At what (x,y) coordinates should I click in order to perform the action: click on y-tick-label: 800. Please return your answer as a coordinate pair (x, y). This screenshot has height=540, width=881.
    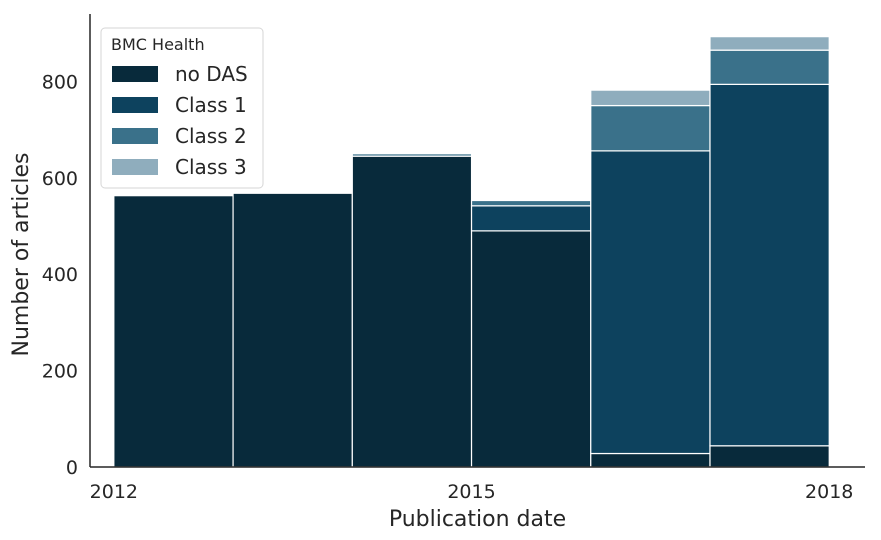
    Looking at the image, I should click on (60, 82).